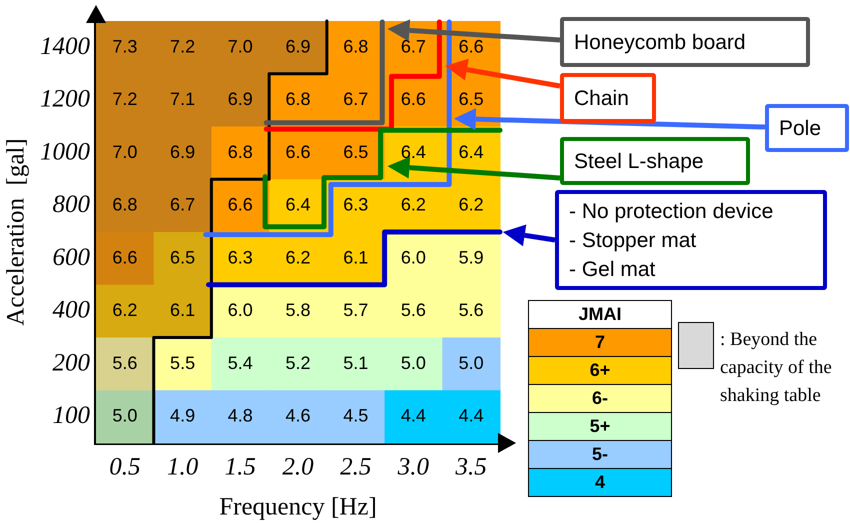 The width and height of the screenshot is (850, 523). I want to click on category-label: 5+, so click(600, 426).